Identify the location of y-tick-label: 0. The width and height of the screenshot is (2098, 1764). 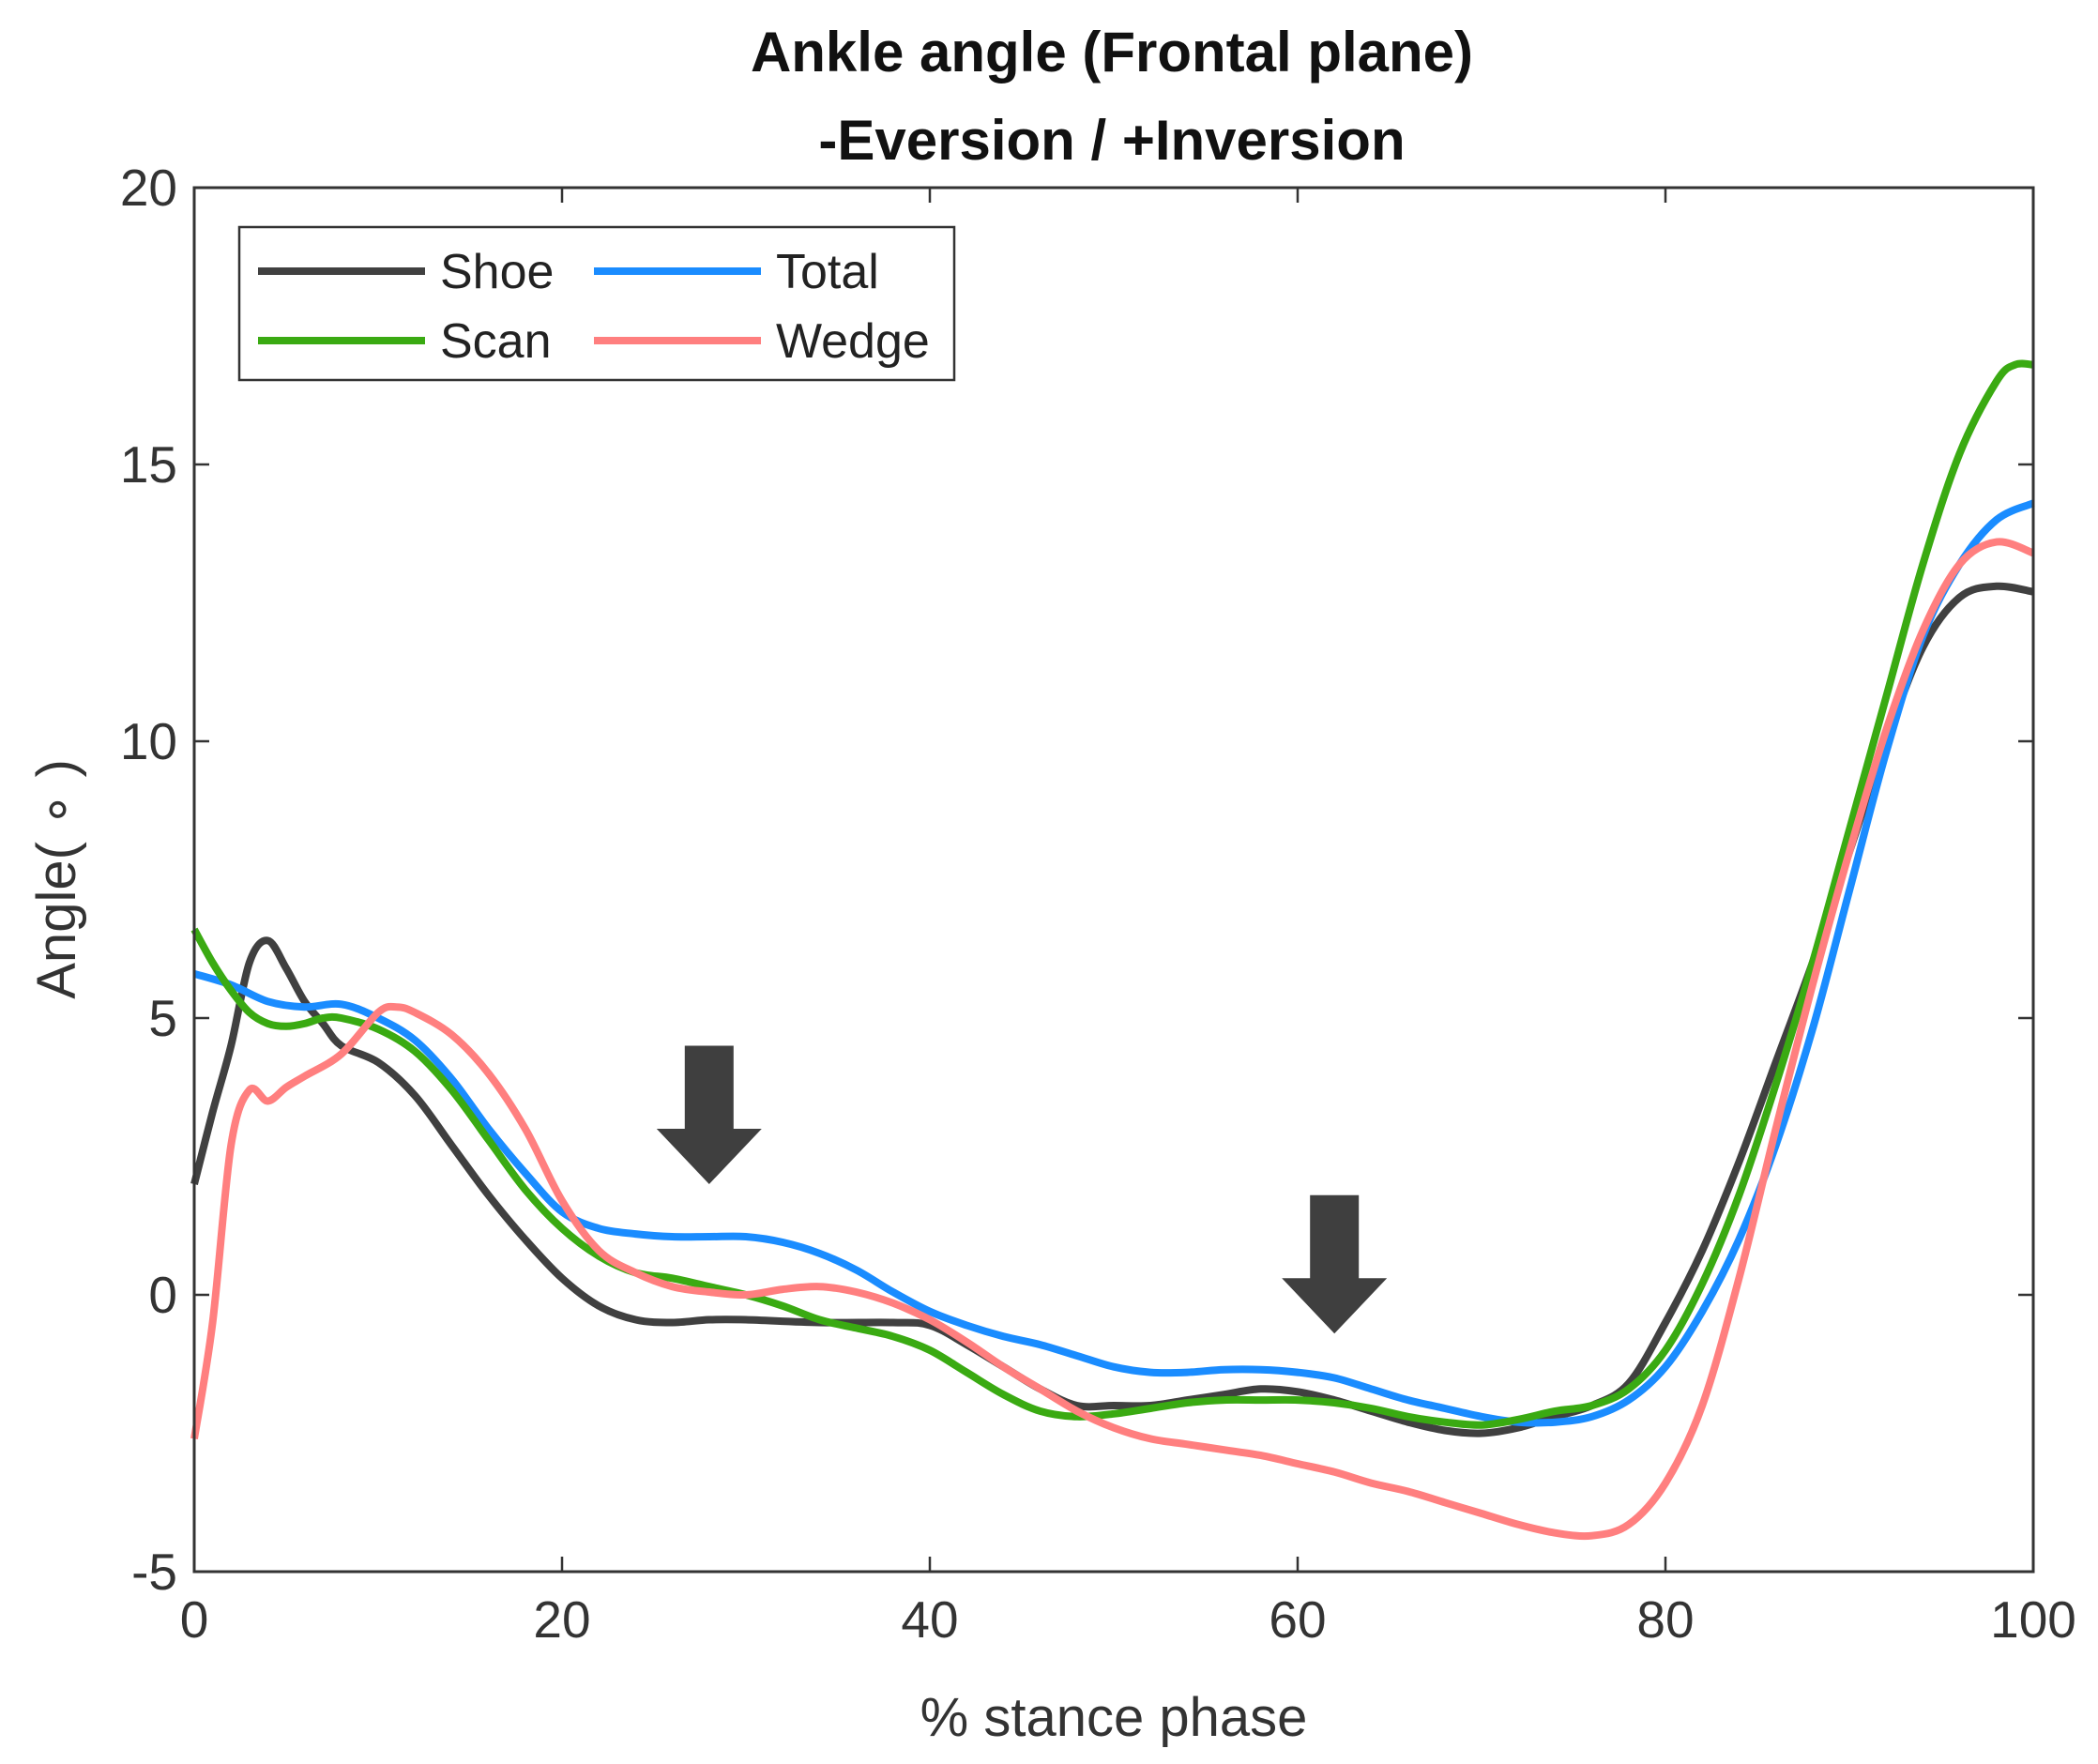
(162, 1295).